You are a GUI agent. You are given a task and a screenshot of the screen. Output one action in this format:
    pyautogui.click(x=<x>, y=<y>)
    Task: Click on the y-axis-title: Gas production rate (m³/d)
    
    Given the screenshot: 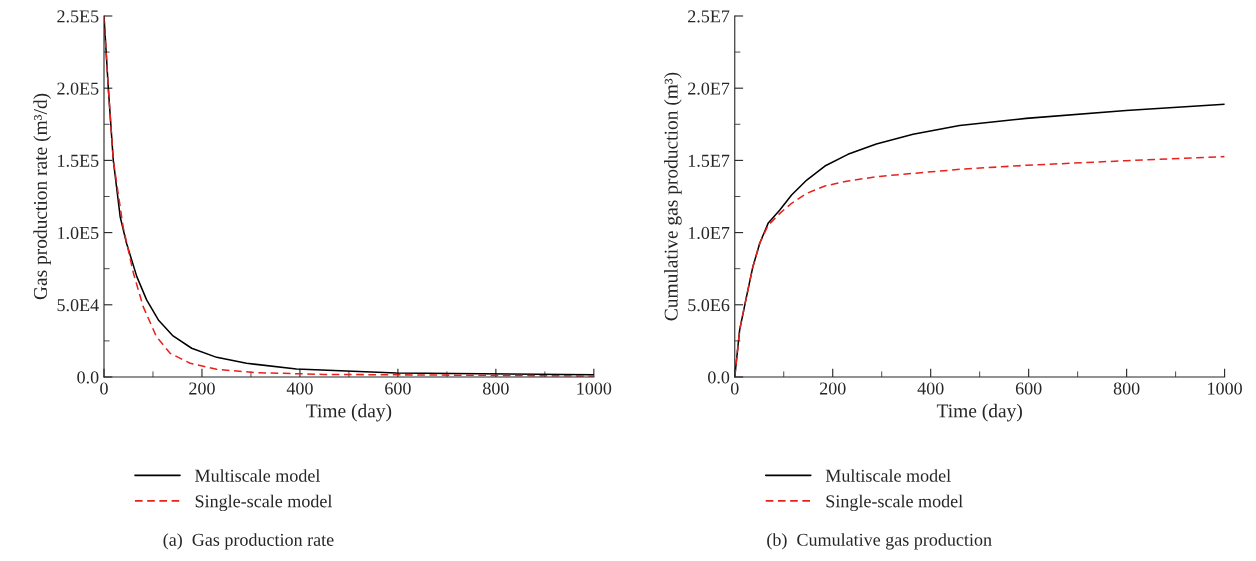 What is the action you would take?
    pyautogui.click(x=42, y=196)
    